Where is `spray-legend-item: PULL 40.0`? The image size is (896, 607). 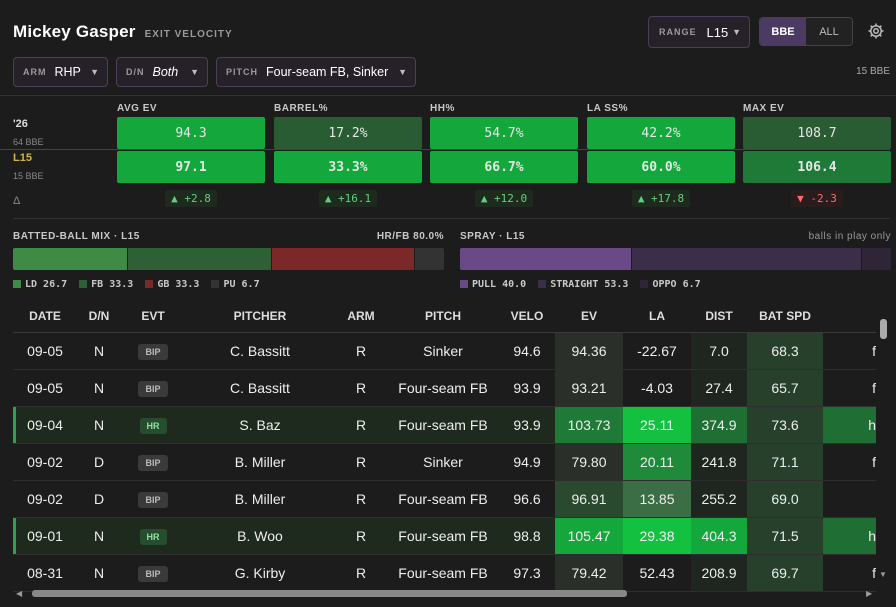 spray-legend-item: PULL 40.0 is located at coordinates (493, 284).